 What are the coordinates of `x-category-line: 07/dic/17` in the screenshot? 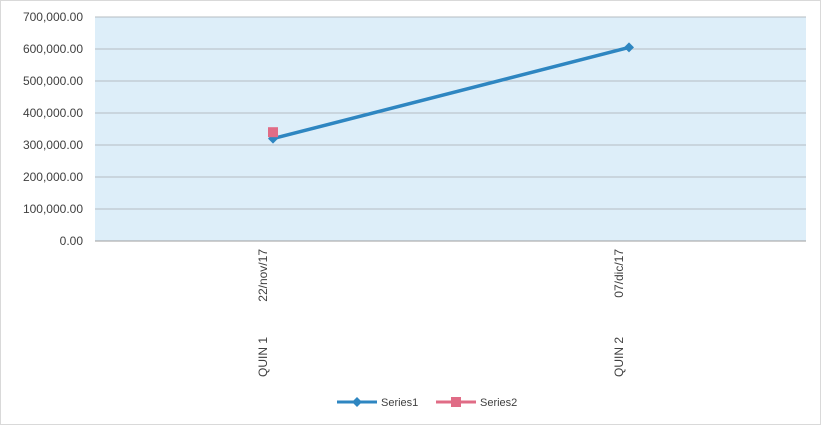 It's located at (619, 273).